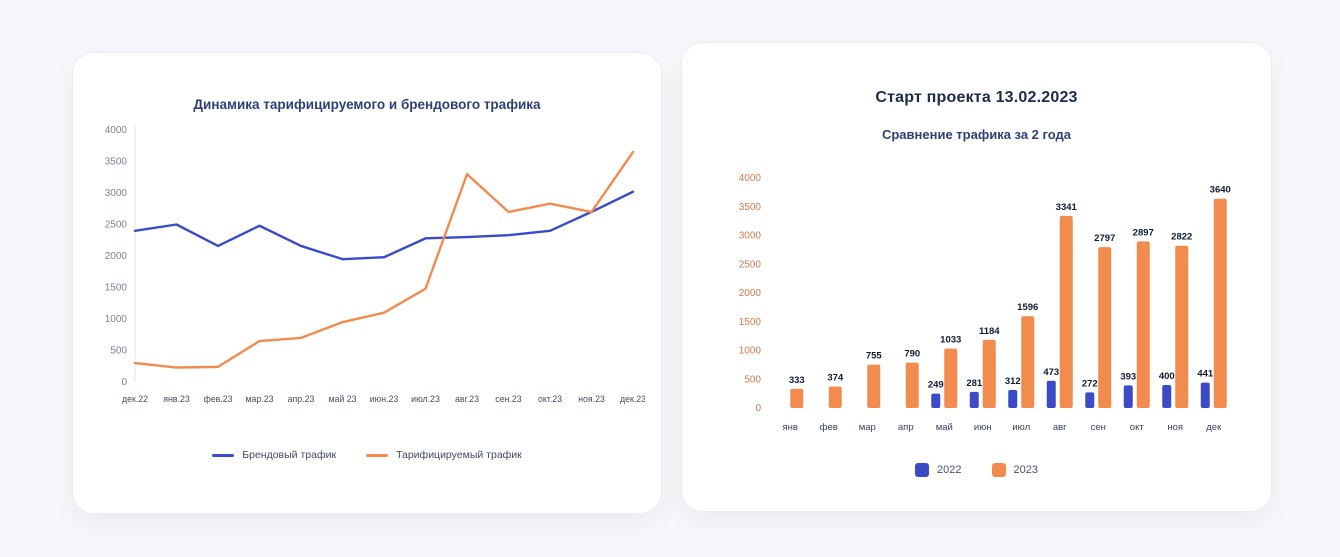 Image resolution: width=1340 pixels, height=557 pixels. I want to click on billed-traffic-swatch, so click(377, 455).